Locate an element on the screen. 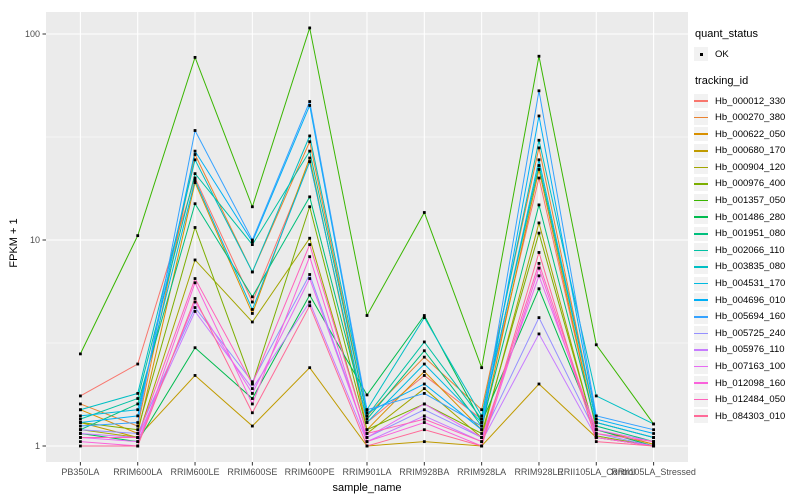  legend-item-Hb_002066_110: Hb_002066_110 is located at coordinates (746, 250).